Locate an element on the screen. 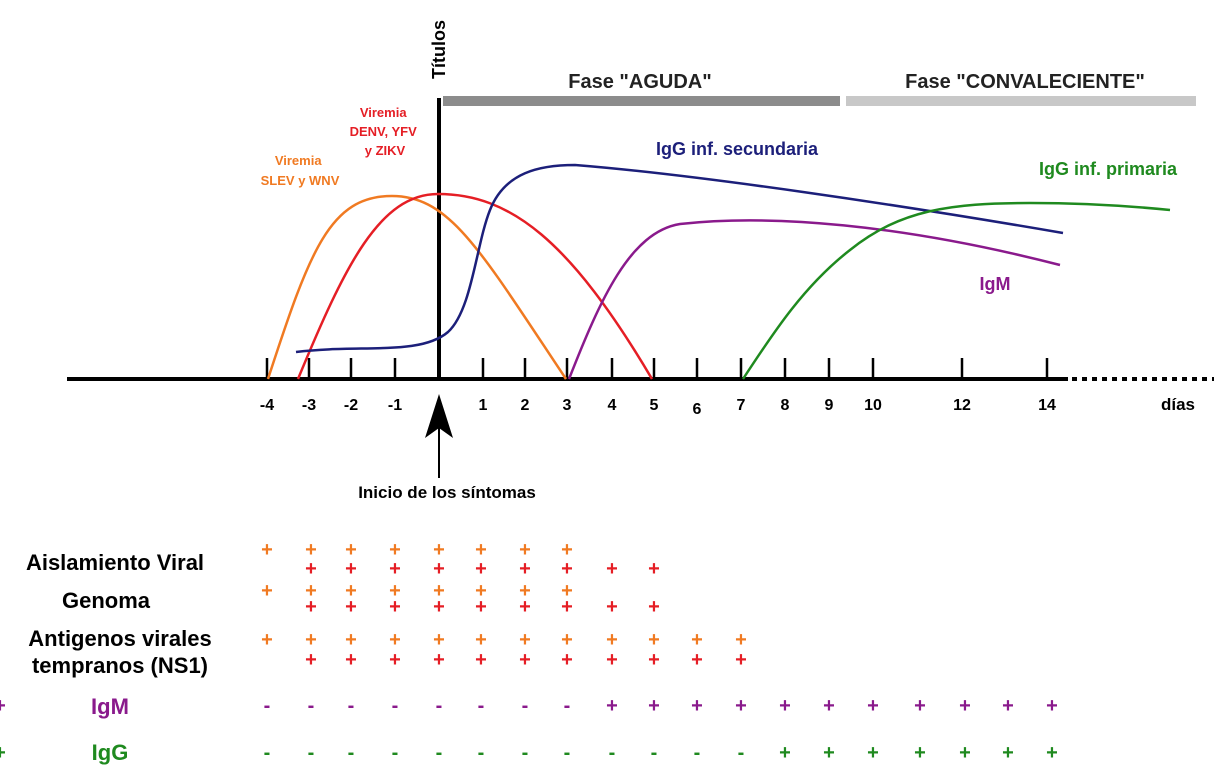 The width and height of the screenshot is (1217, 772). x-tick-label: 3 is located at coordinates (567, 405).